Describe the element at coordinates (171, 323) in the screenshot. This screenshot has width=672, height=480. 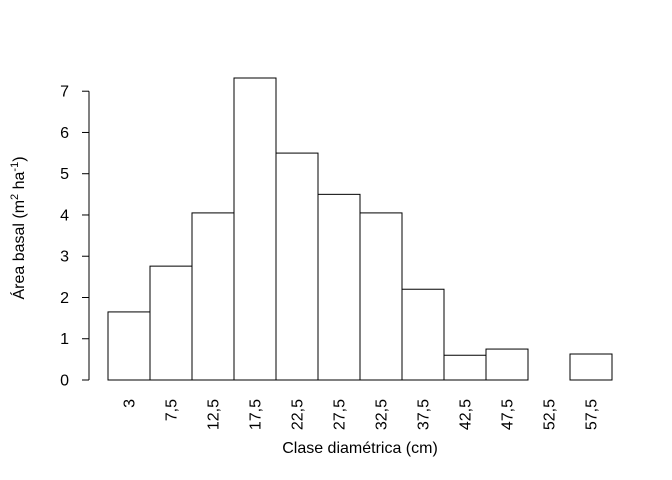
I see `bar-7,5` at that location.